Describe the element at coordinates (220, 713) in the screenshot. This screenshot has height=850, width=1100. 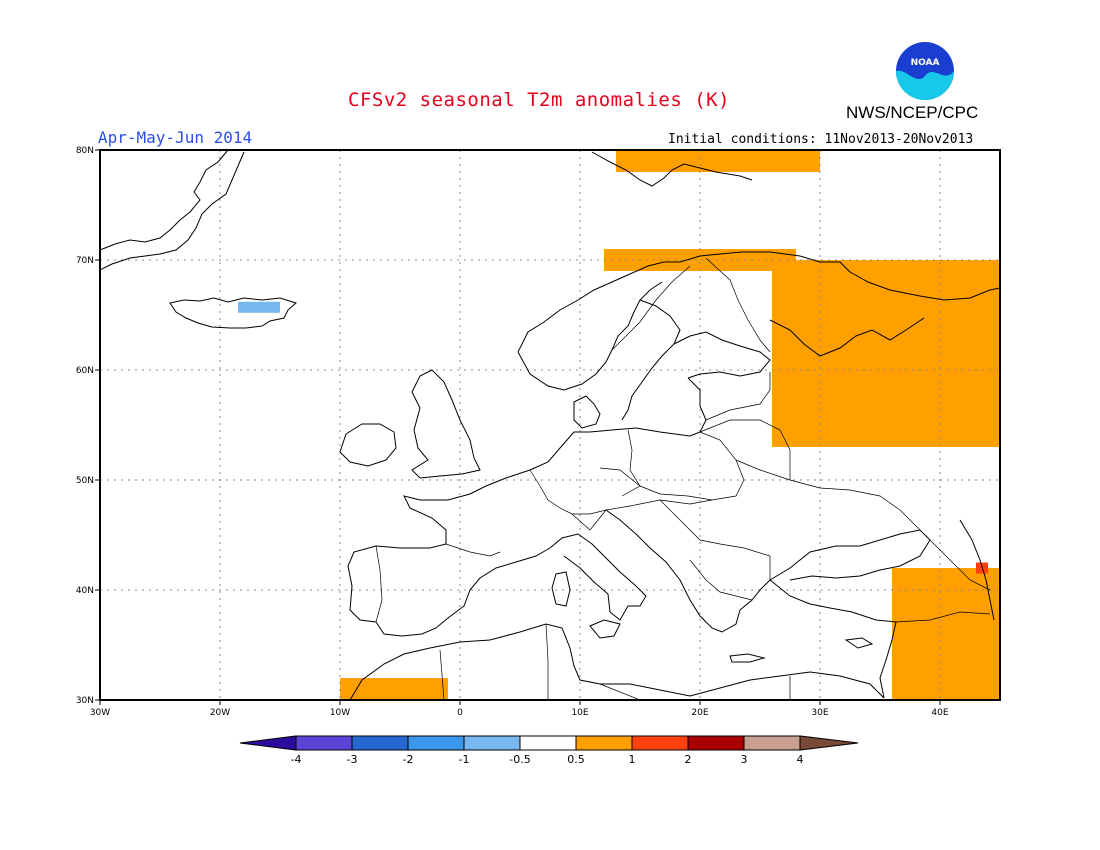
I see `lon-tick-label: 20W` at that location.